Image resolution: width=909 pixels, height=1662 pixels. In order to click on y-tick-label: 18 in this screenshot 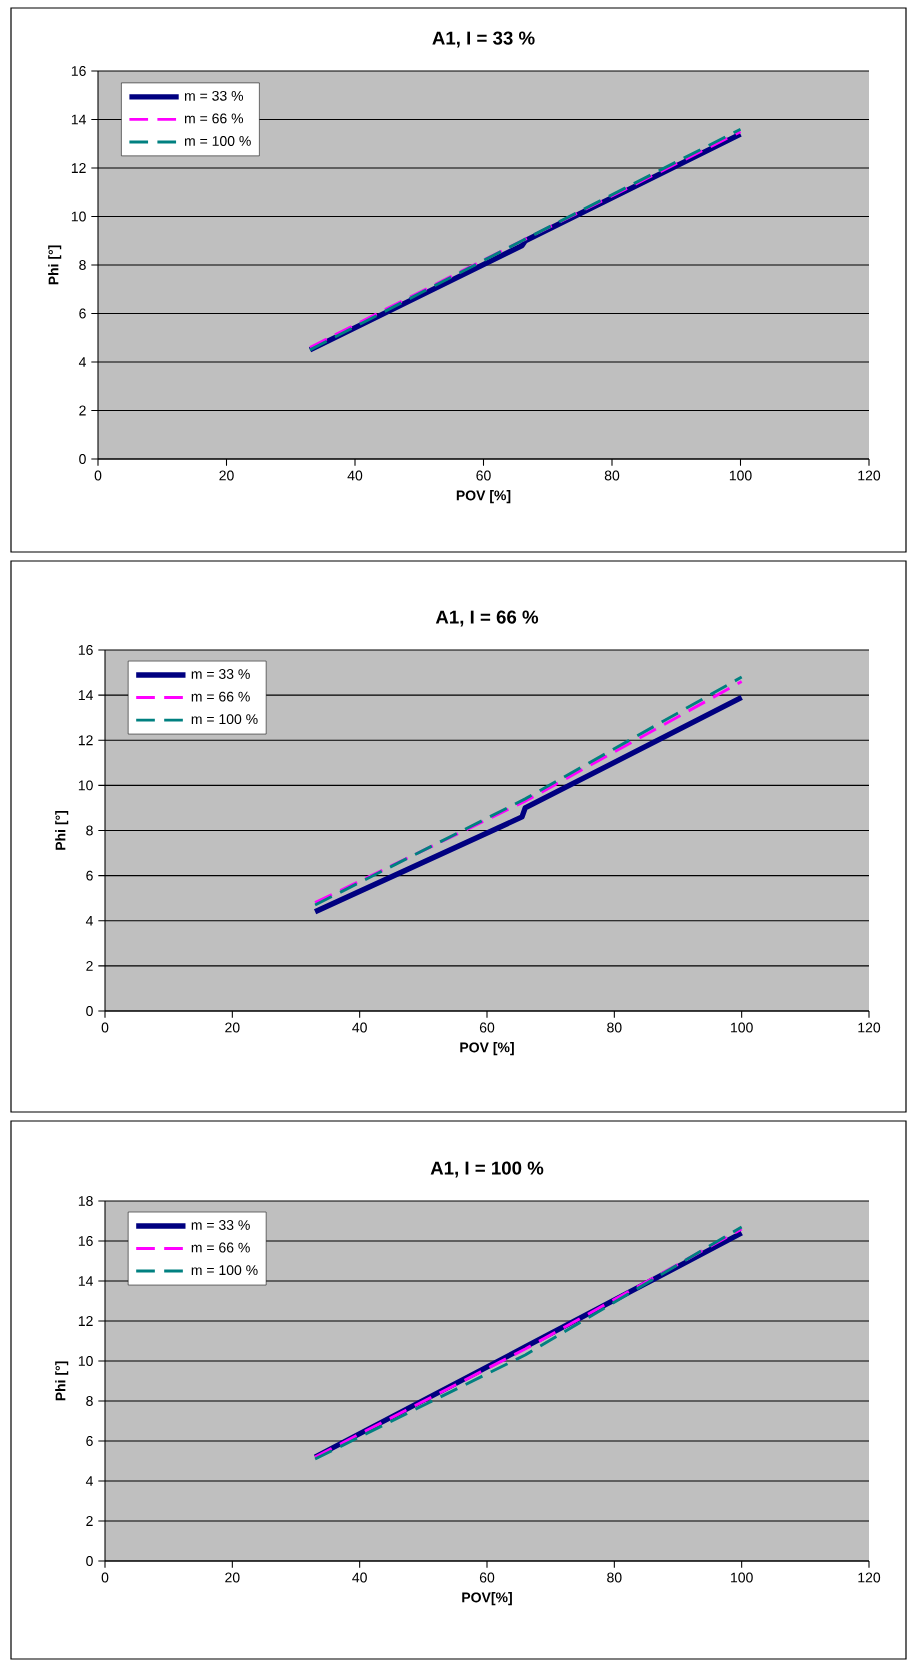, I will do `click(85, 1201)`.